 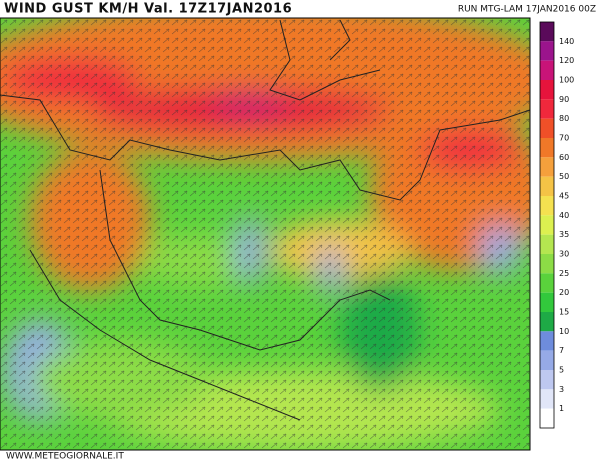 What do you see at coordinates (564, 254) in the screenshot?
I see `legend-label: 30` at bounding box center [564, 254].